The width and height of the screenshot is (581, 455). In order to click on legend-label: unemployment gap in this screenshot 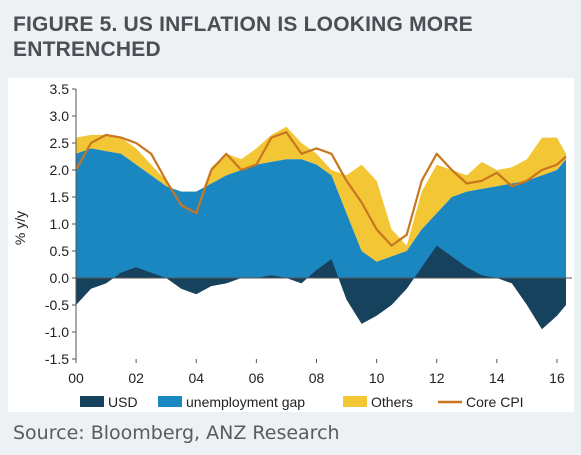, I will do `click(245, 402)`.